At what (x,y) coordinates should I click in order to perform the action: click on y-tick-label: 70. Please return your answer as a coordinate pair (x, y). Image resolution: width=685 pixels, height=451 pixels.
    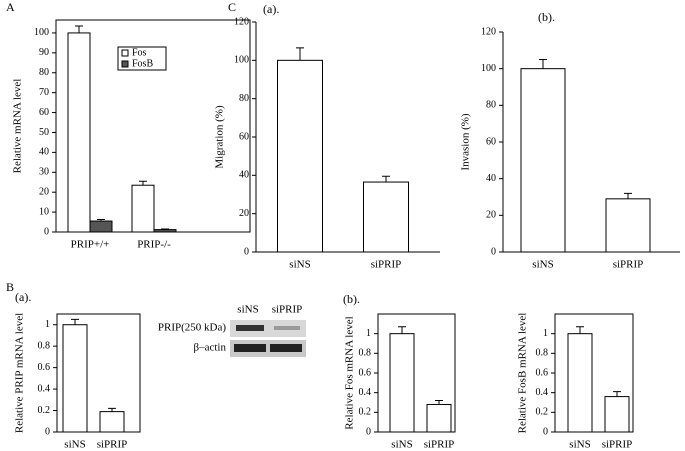
    Looking at the image, I should click on (44, 92).